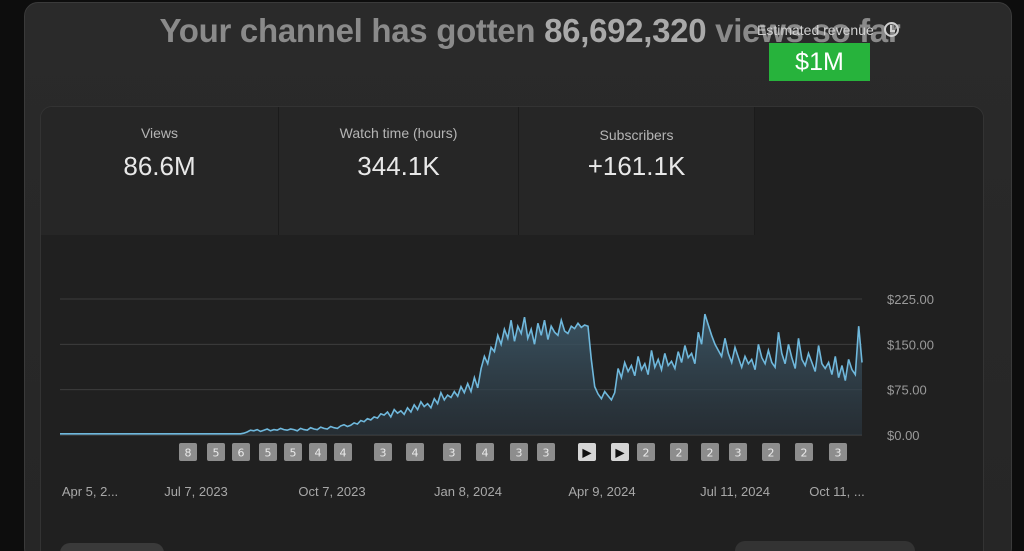 Image resolution: width=1024 pixels, height=551 pixels. Describe the element at coordinates (601, 491) in the screenshot. I see `x-tick-label: Apr 9, 2024` at that location.